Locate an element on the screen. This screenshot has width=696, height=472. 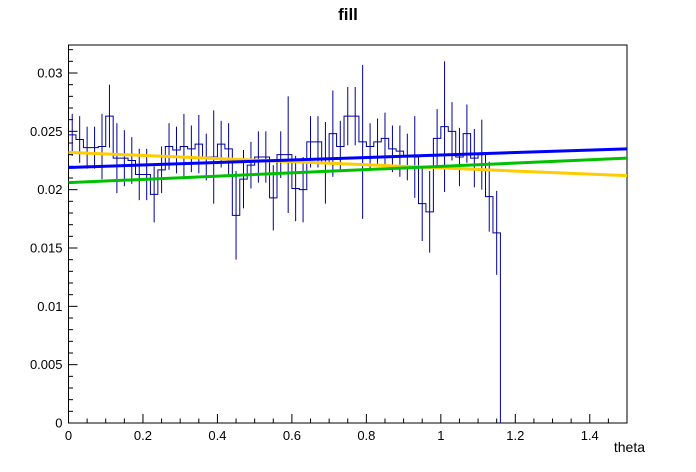
y-tick-label: 0.005 is located at coordinates (46, 364).